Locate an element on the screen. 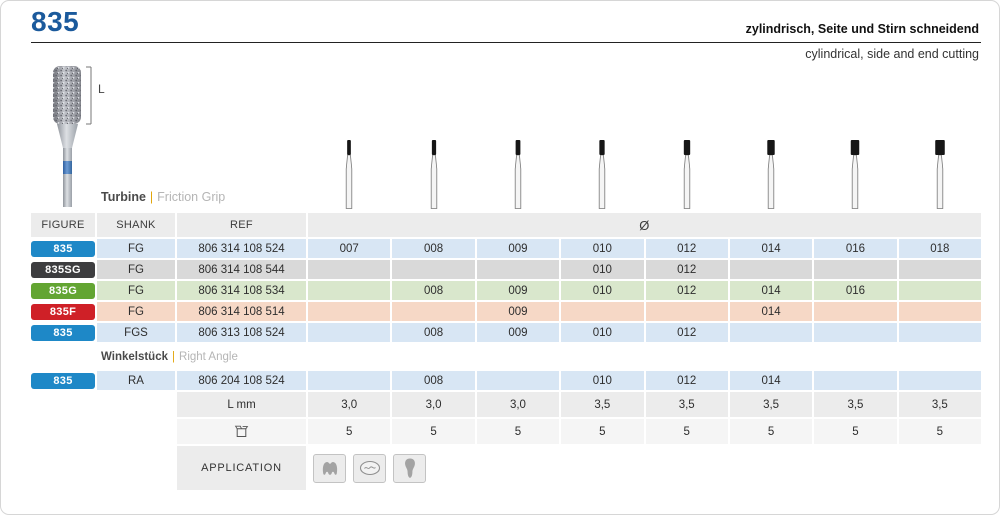 The height and width of the screenshot is (515, 1000). figure-badge: 835G is located at coordinates (63, 290).